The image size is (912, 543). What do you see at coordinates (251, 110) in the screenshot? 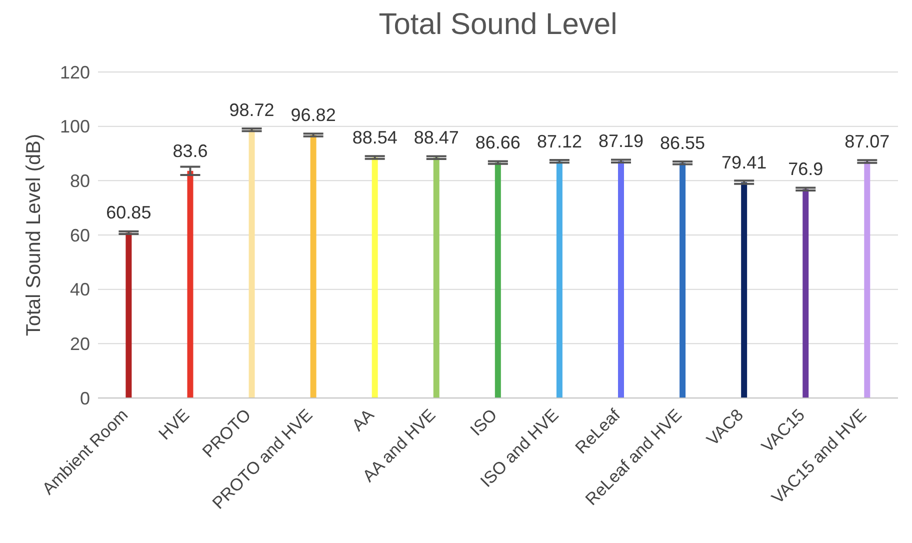
I see `data-label: 98.72` at bounding box center [251, 110].